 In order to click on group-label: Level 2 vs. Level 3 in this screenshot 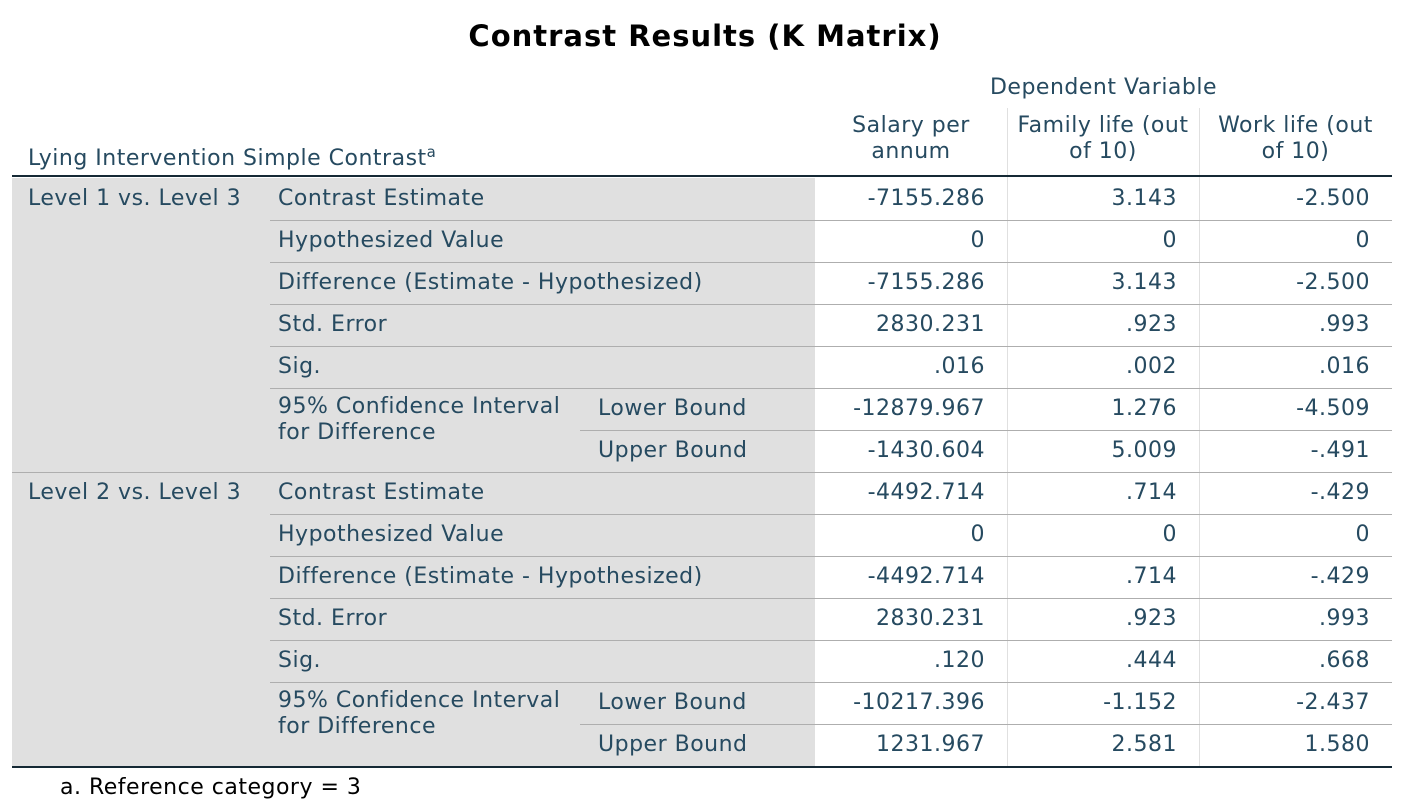, I will do `click(135, 492)`.